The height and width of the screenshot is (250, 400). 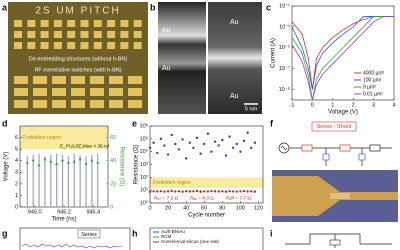 What do you see at coordinates (284, 89) in the screenshot?
I see `y-tick-label: 10⁻⁹` at bounding box center [284, 89].